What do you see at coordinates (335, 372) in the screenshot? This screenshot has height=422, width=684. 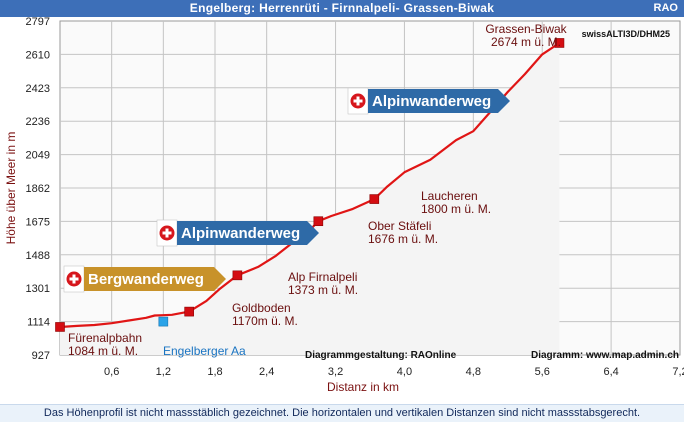 I see `x-tick-label: 3,2` at bounding box center [335, 372].